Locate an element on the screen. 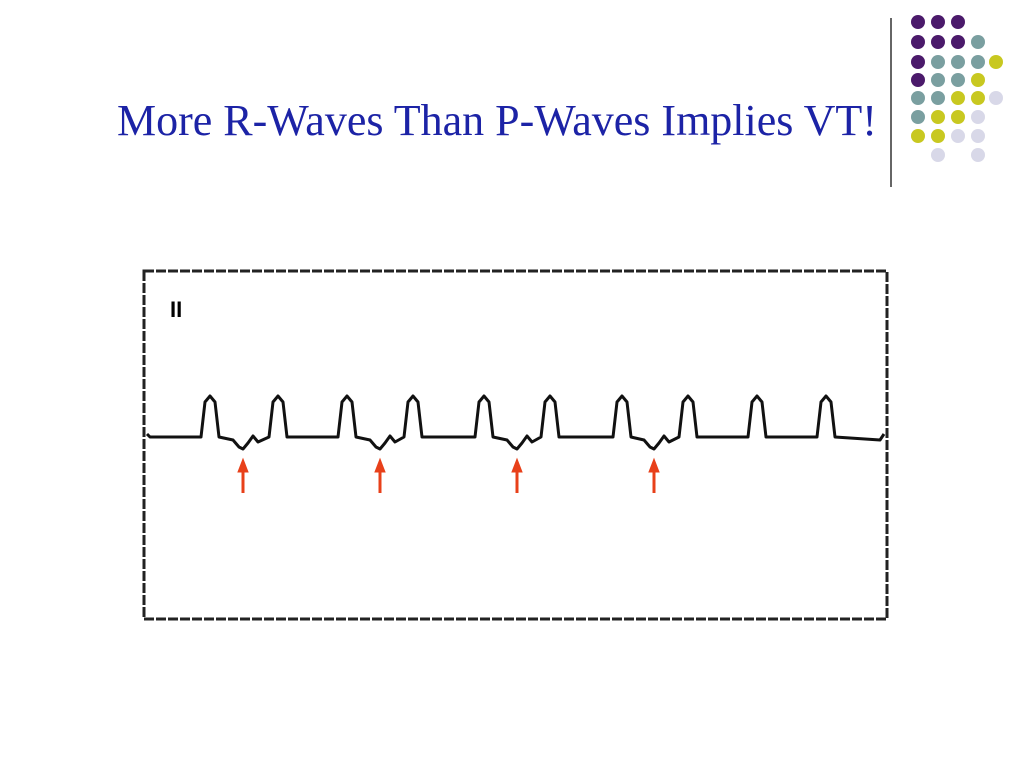 Image resolution: width=1024 pixels, height=768 pixels. ecg-trace is located at coordinates (515, 422).